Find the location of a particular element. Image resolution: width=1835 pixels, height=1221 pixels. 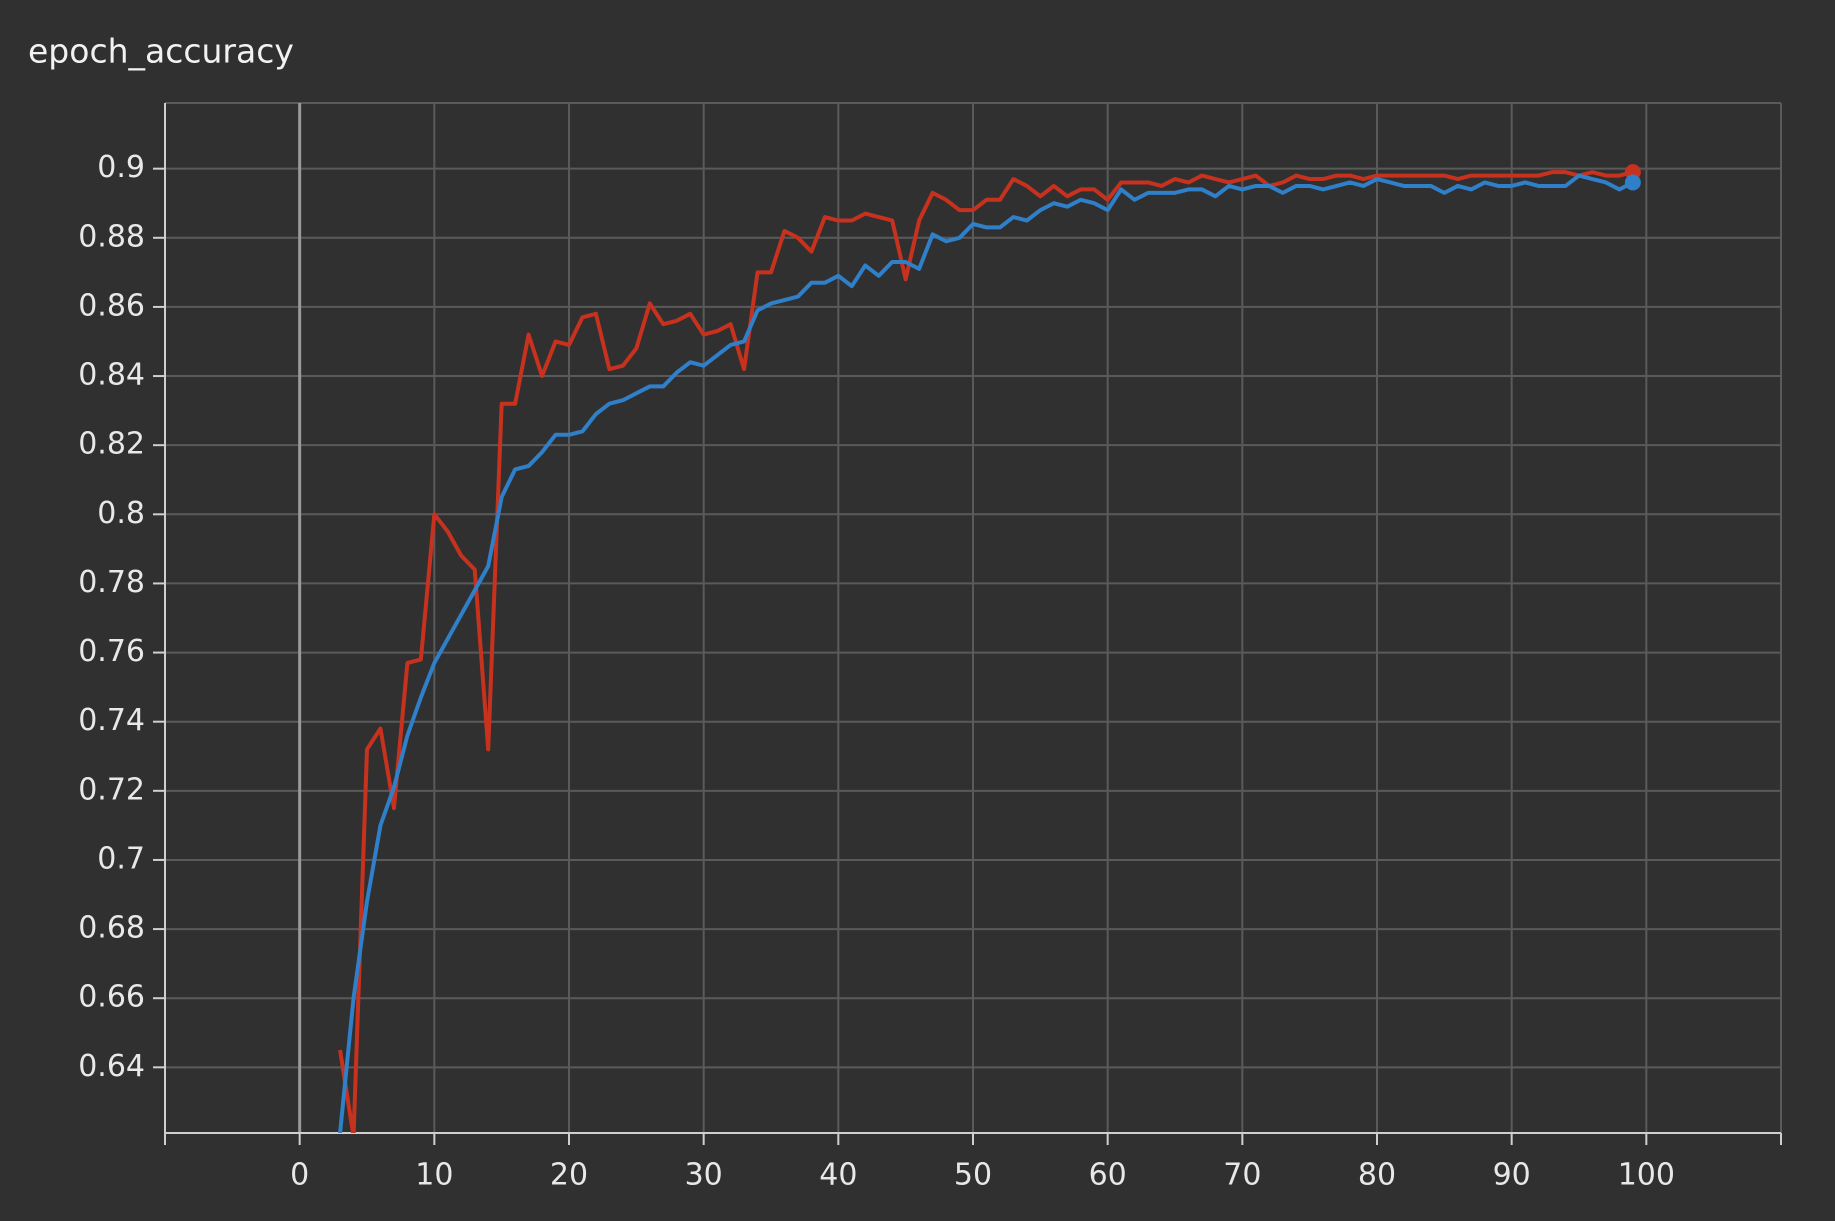

y-tick-label: 0.72 is located at coordinates (111, 789).